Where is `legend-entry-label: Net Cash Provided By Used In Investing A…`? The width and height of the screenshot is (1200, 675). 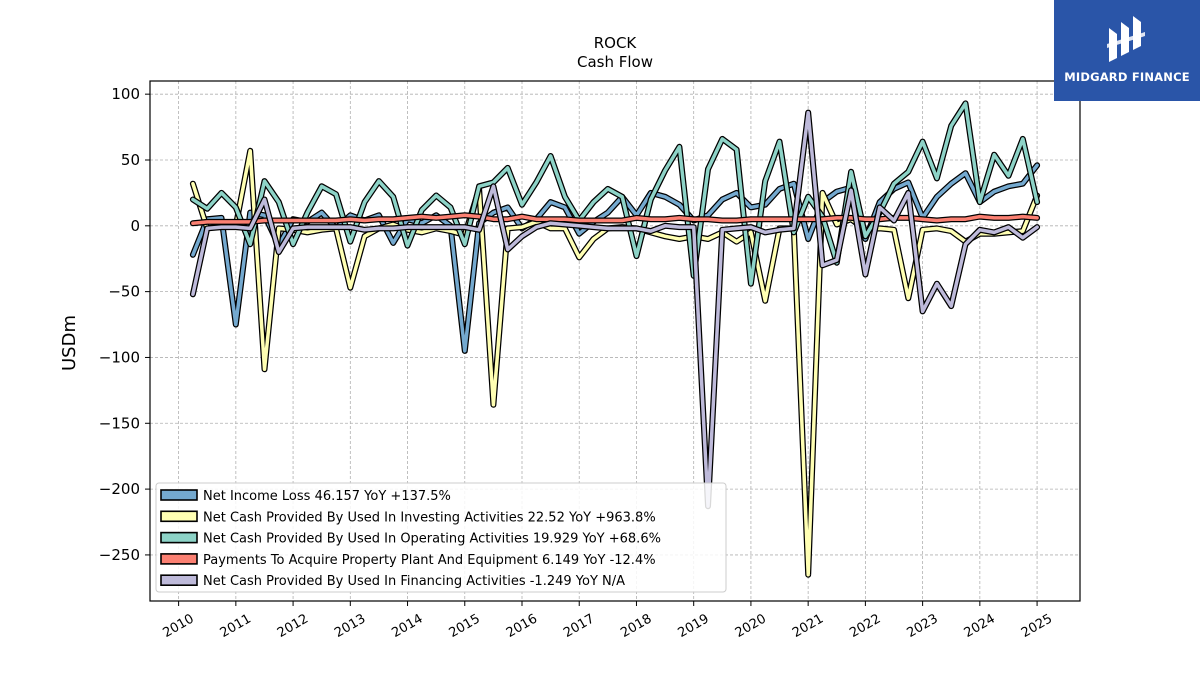
legend-entry-label: Net Cash Provided By Used In Investing A… is located at coordinates (429, 517).